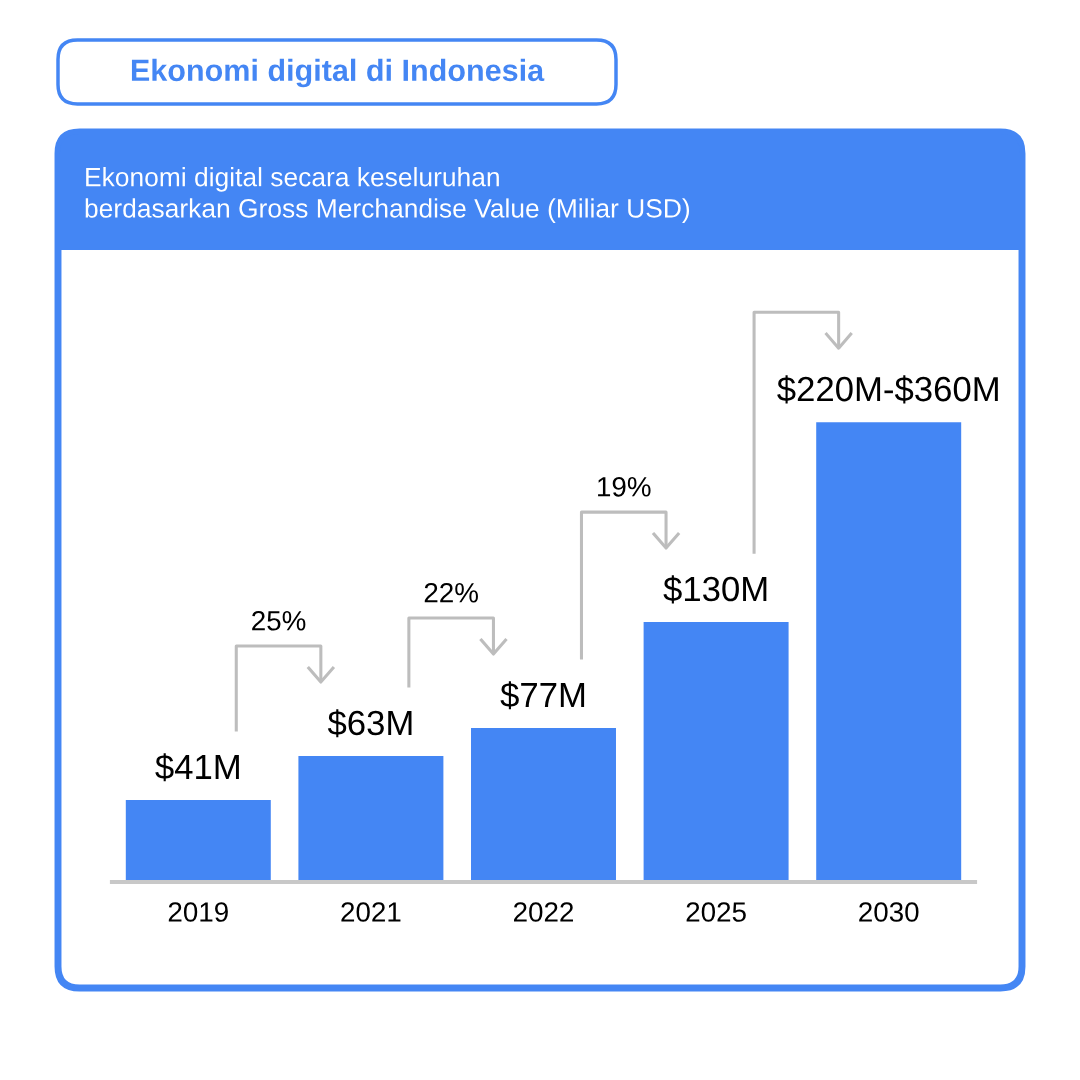 This screenshot has width=1080, height=1080. What do you see at coordinates (279, 620) in the screenshot?
I see `annotation: 25%` at bounding box center [279, 620].